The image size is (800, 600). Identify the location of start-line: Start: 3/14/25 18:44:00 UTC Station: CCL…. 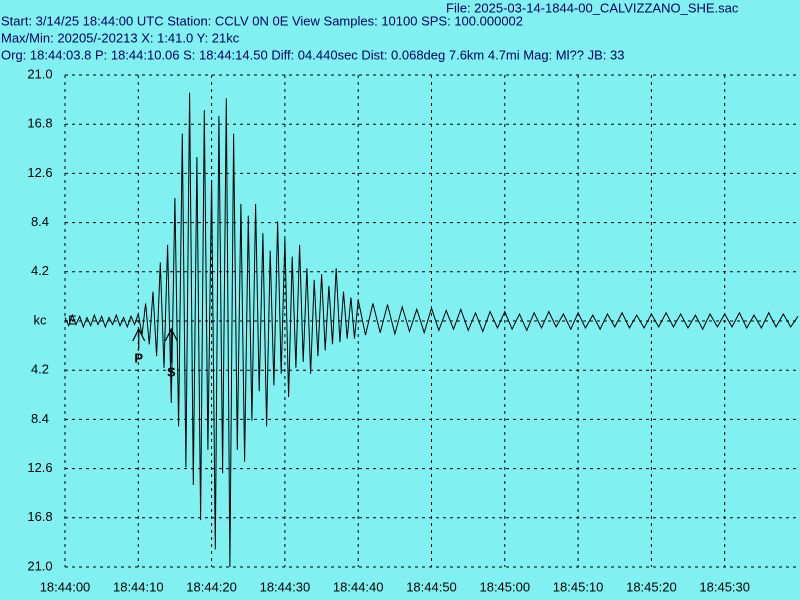
(262, 20).